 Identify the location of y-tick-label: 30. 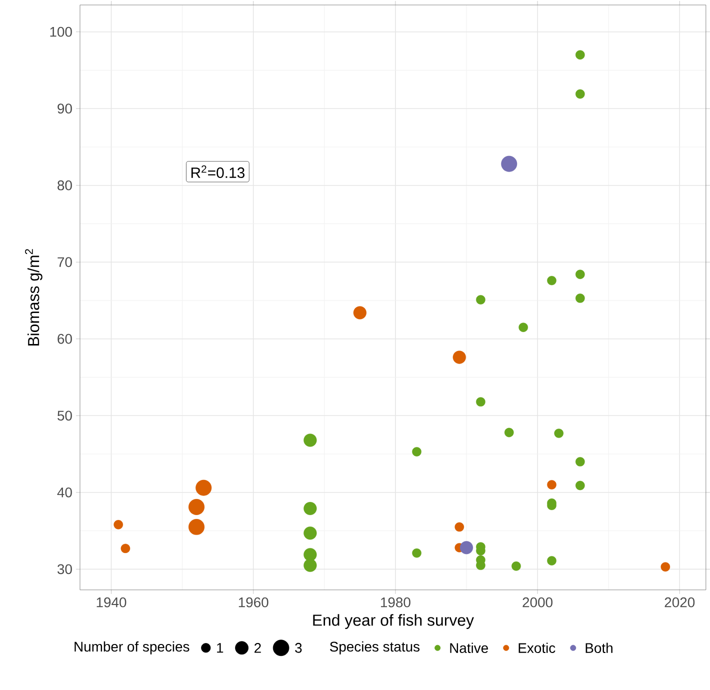
(64, 569).